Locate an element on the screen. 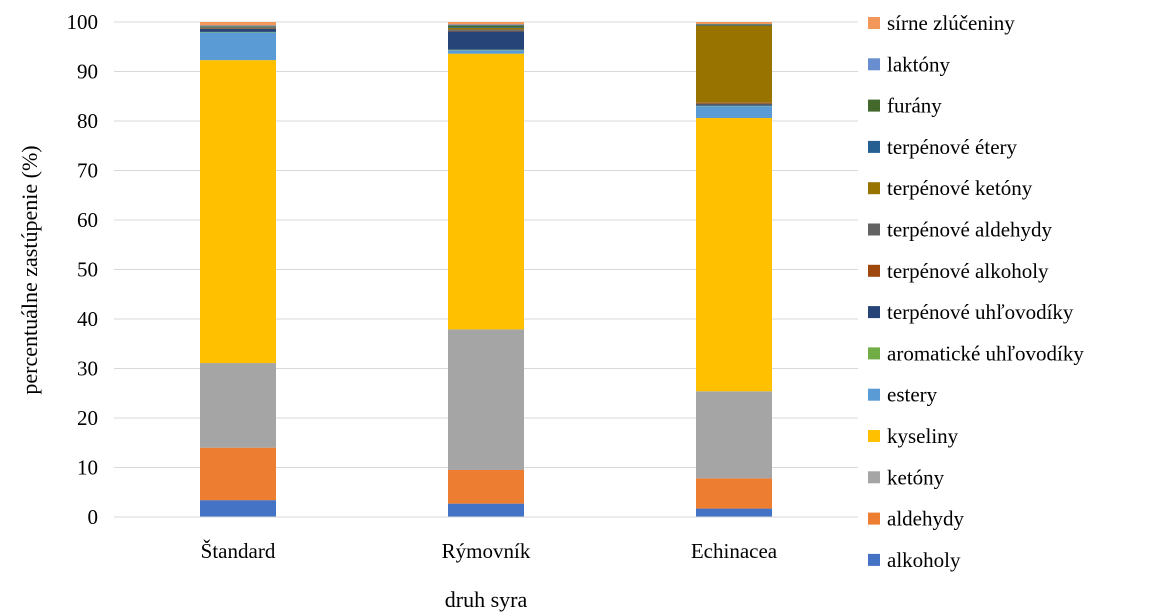  x-tick-label: Štandard is located at coordinates (238, 551).